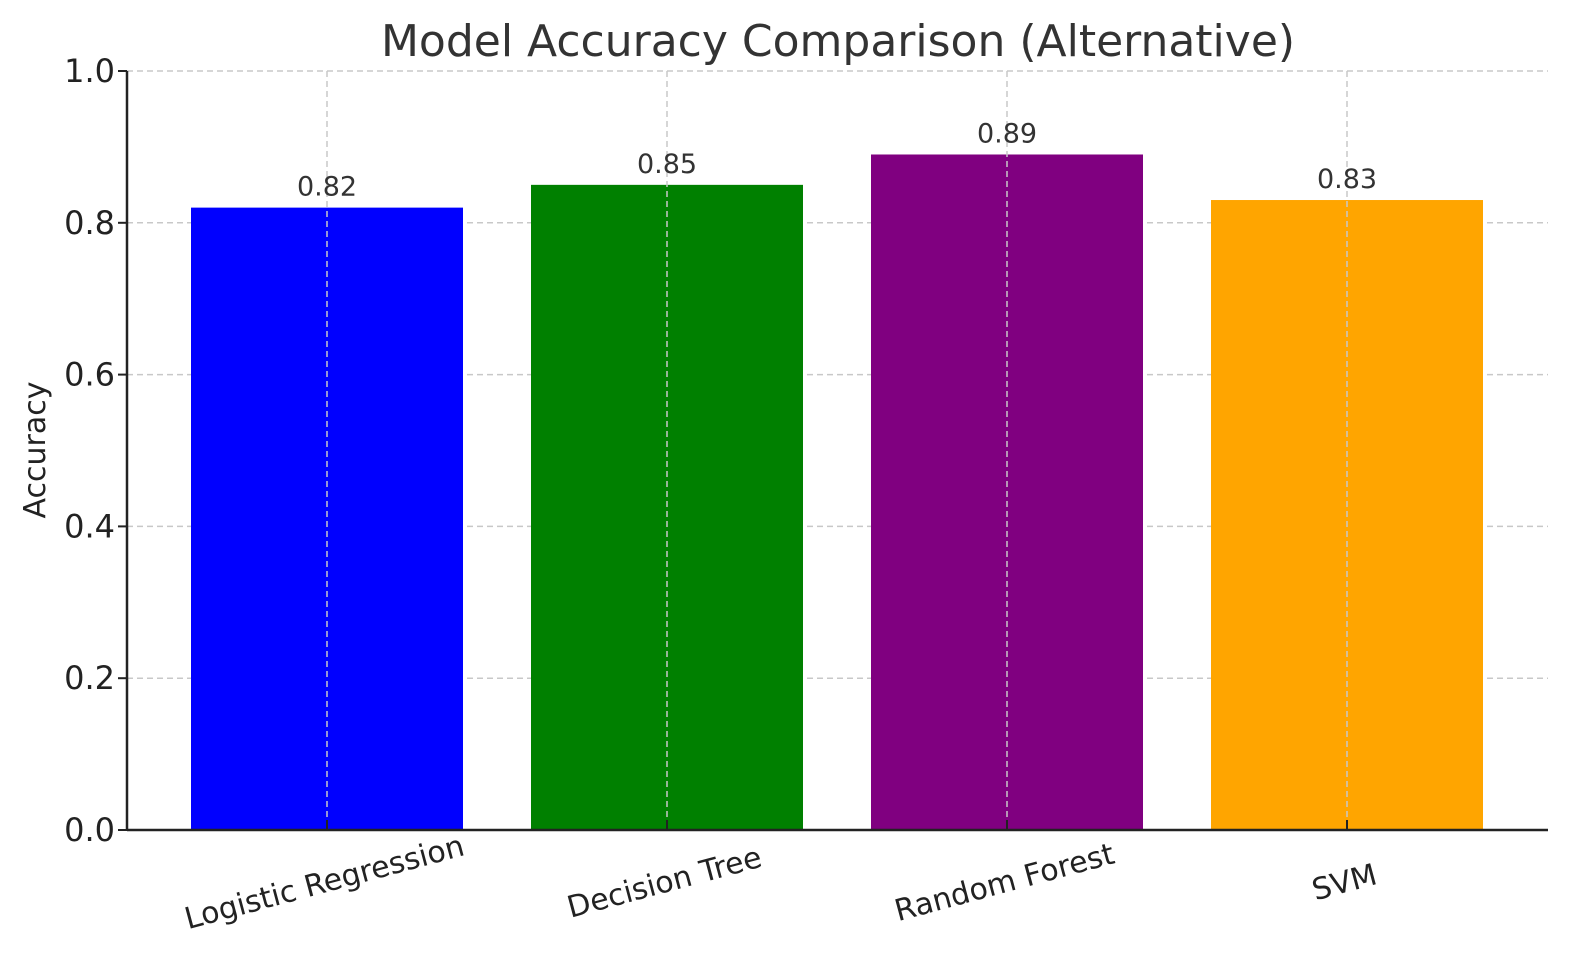 This screenshot has height=980, width=1580. What do you see at coordinates (1344, 882) in the screenshot?
I see `x-tick-label: SVM` at bounding box center [1344, 882].